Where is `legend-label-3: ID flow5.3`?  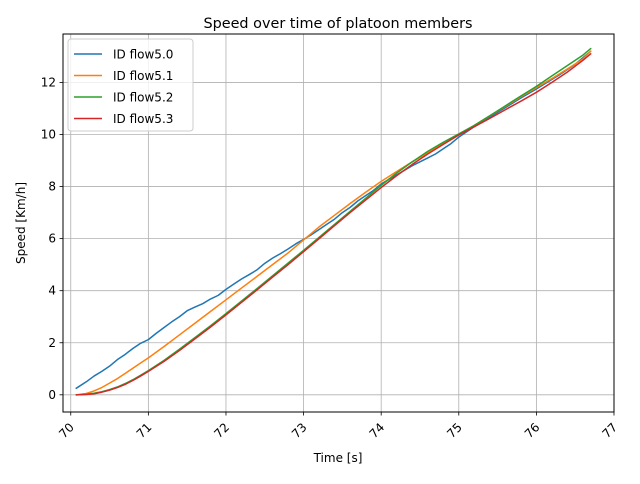
legend-label-3: ID flow5.3 is located at coordinates (143, 119).